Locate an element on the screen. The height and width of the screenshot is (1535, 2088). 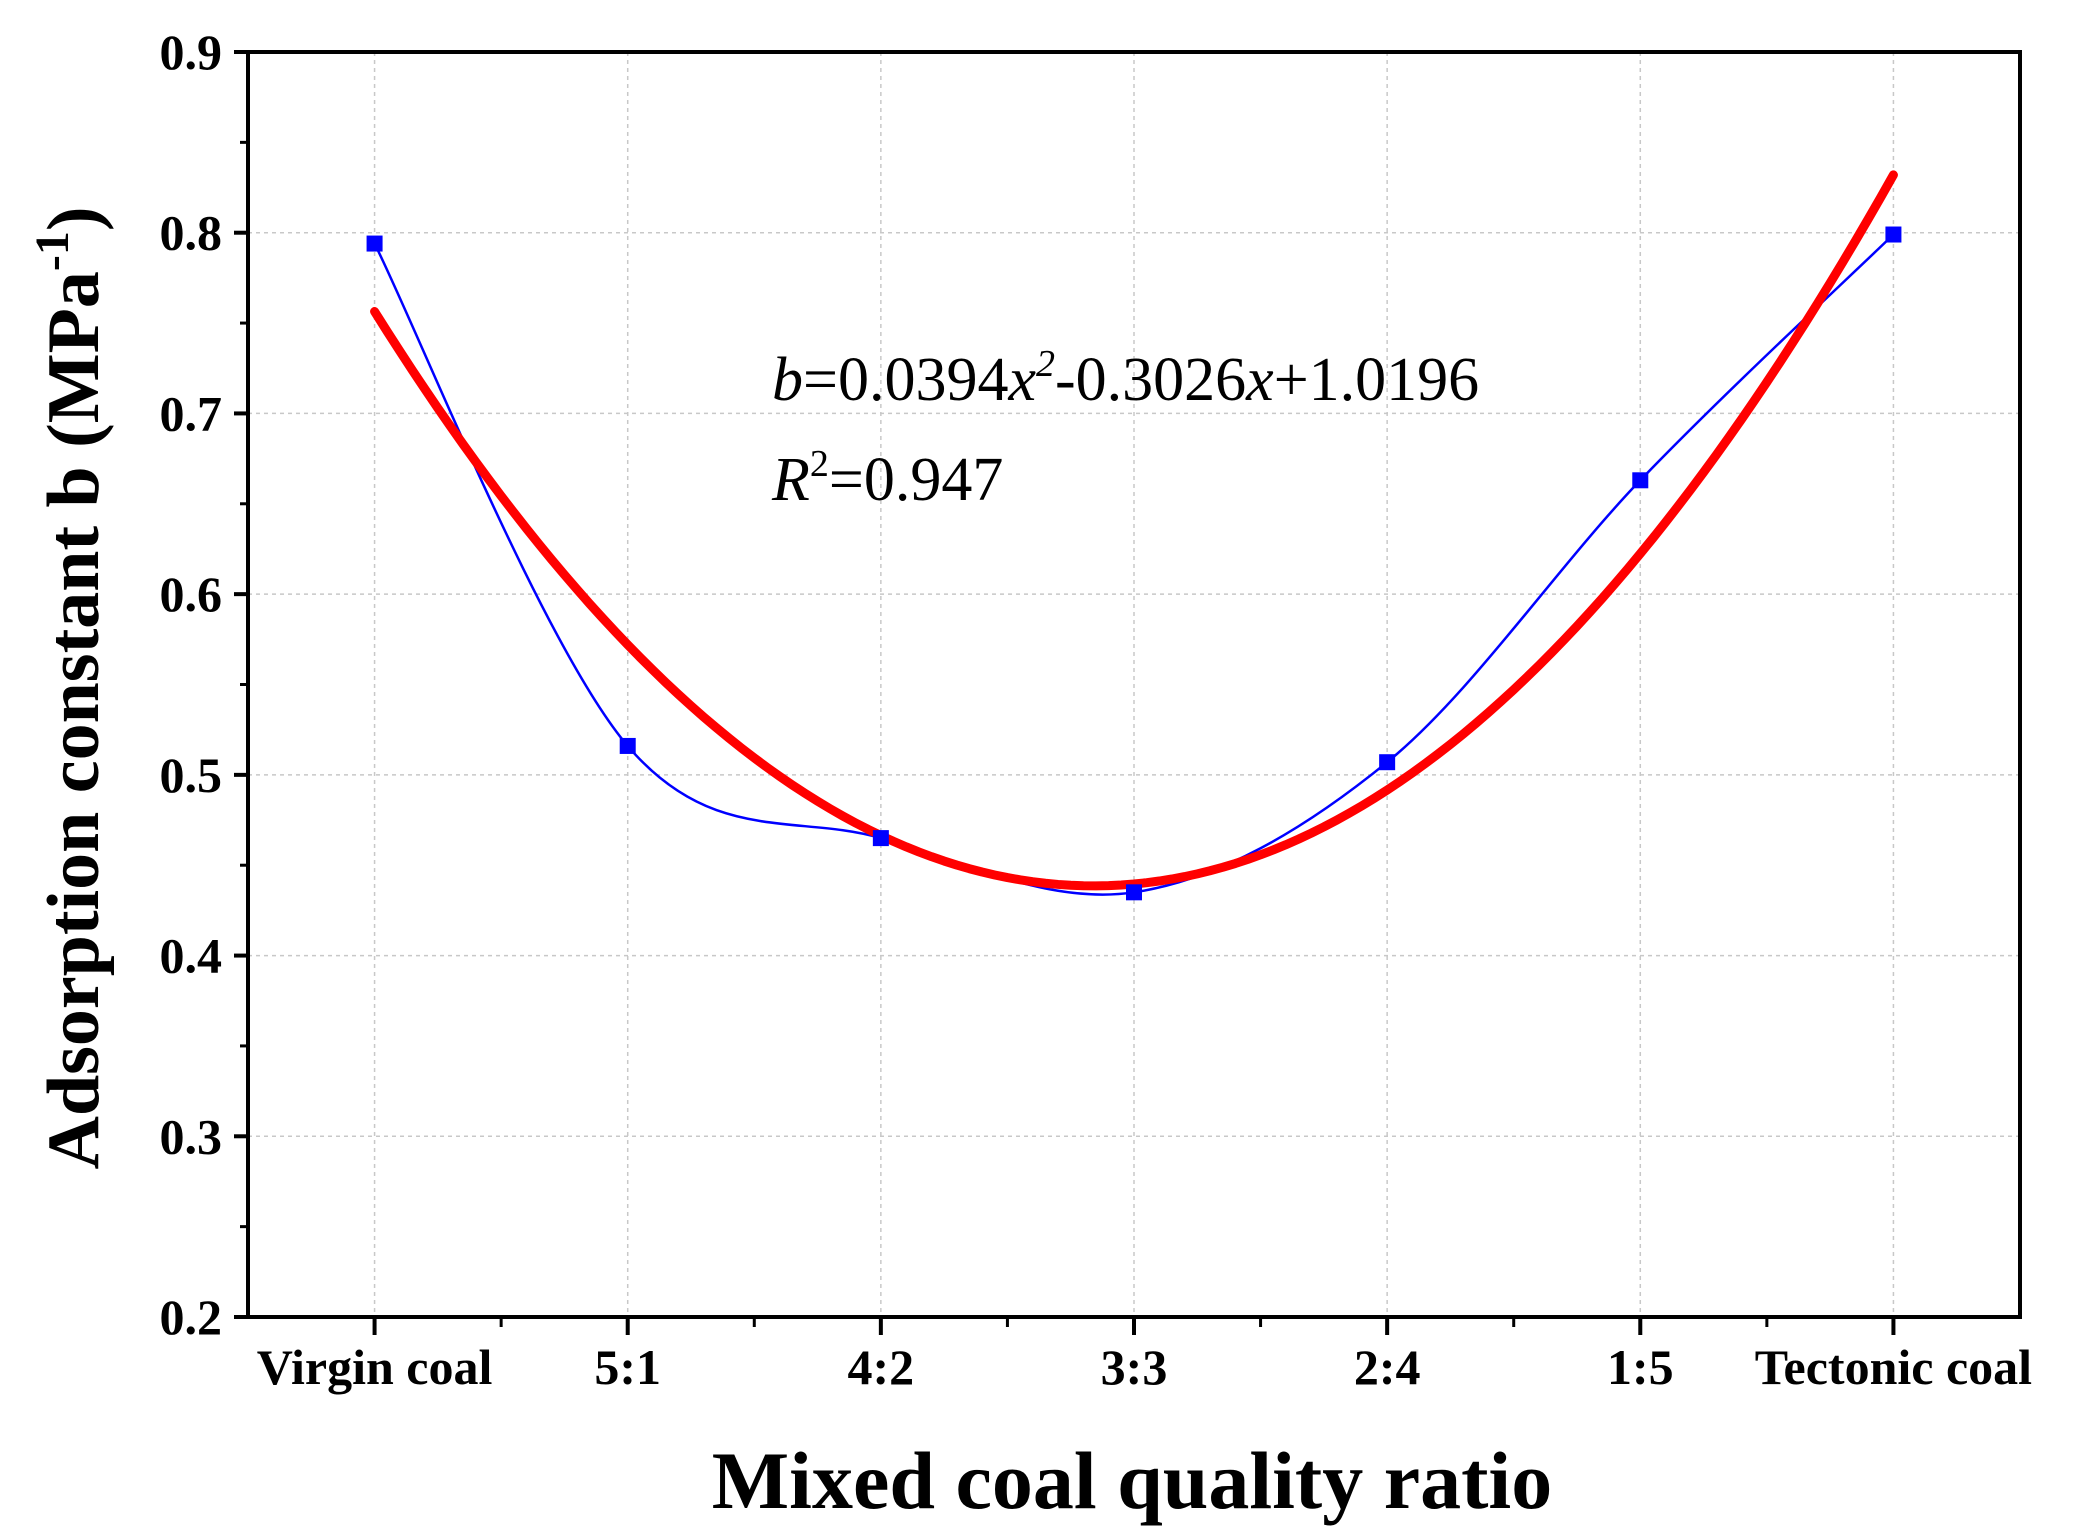
x-tick-label: 2:4 is located at coordinates (1387, 1367).